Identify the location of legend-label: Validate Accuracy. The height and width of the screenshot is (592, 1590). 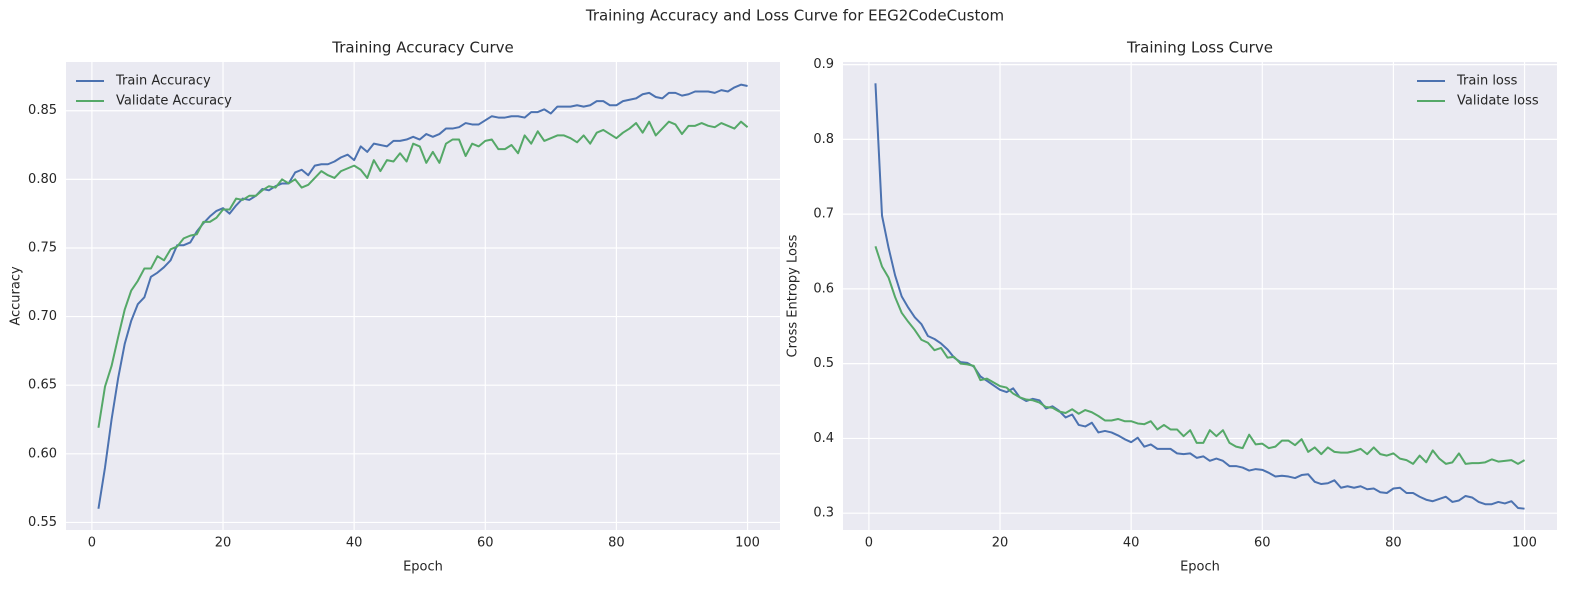
(174, 101).